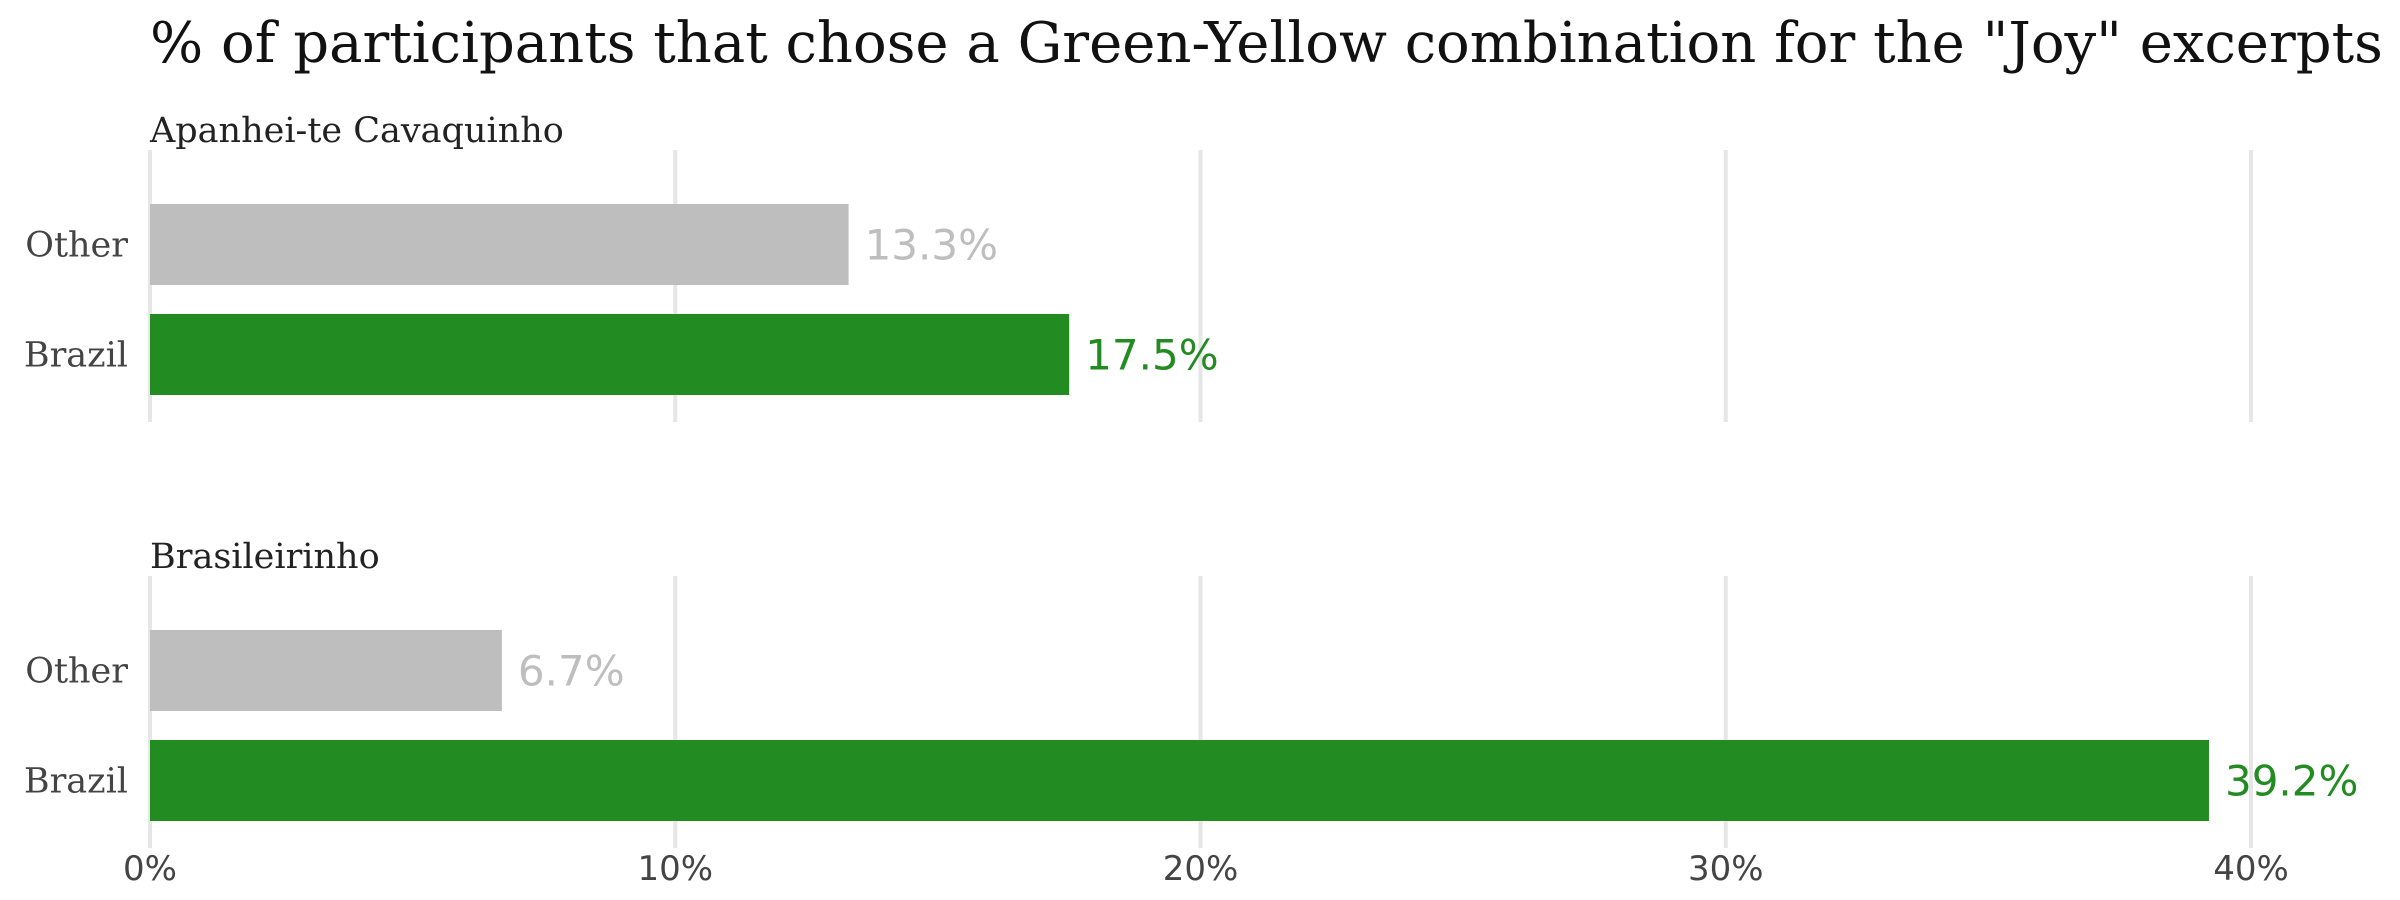  What do you see at coordinates (675, 869) in the screenshot?
I see `x-tick-label: 10%` at bounding box center [675, 869].